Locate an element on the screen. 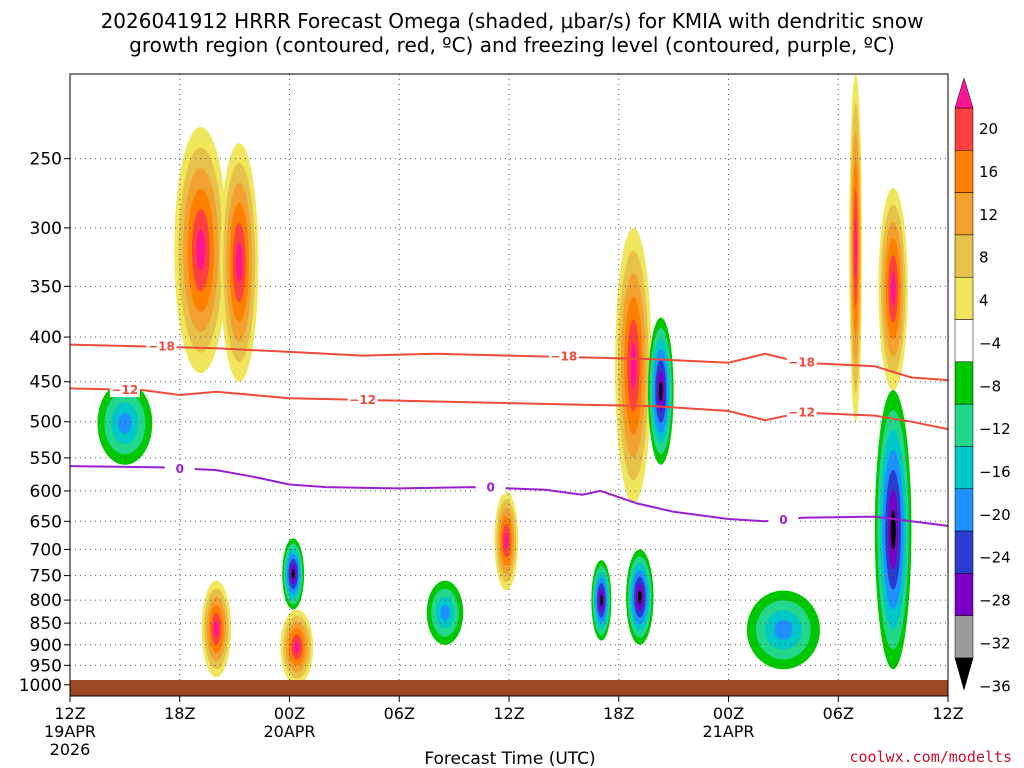 The width and height of the screenshot is (1024, 768). colorbar-label-1: 16 is located at coordinates (988, 172).